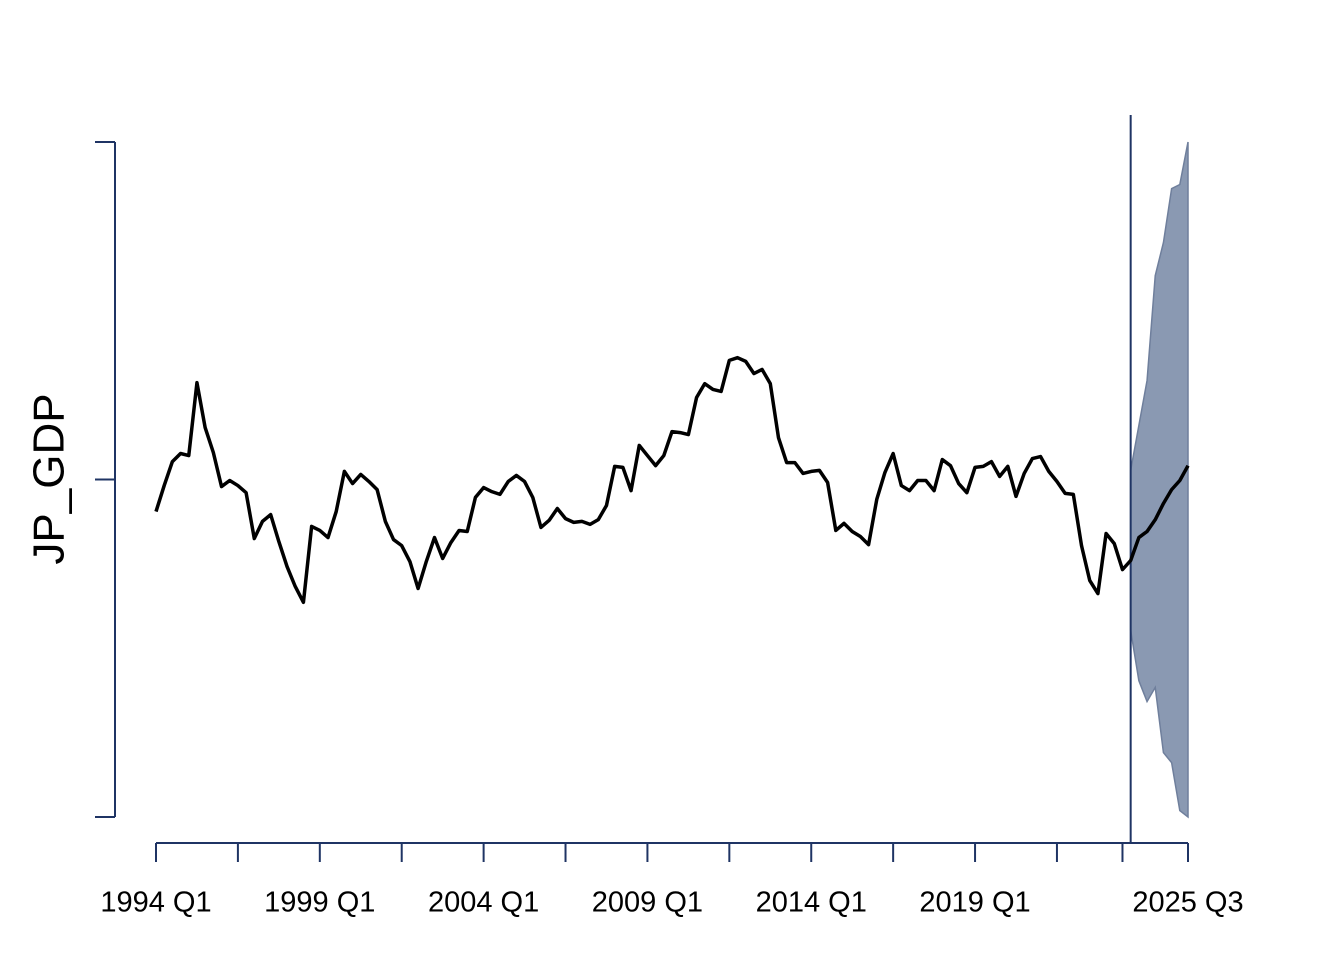 The height and width of the screenshot is (960, 1344). I want to click on x-tick-label: 1999 Q1, so click(319, 903).